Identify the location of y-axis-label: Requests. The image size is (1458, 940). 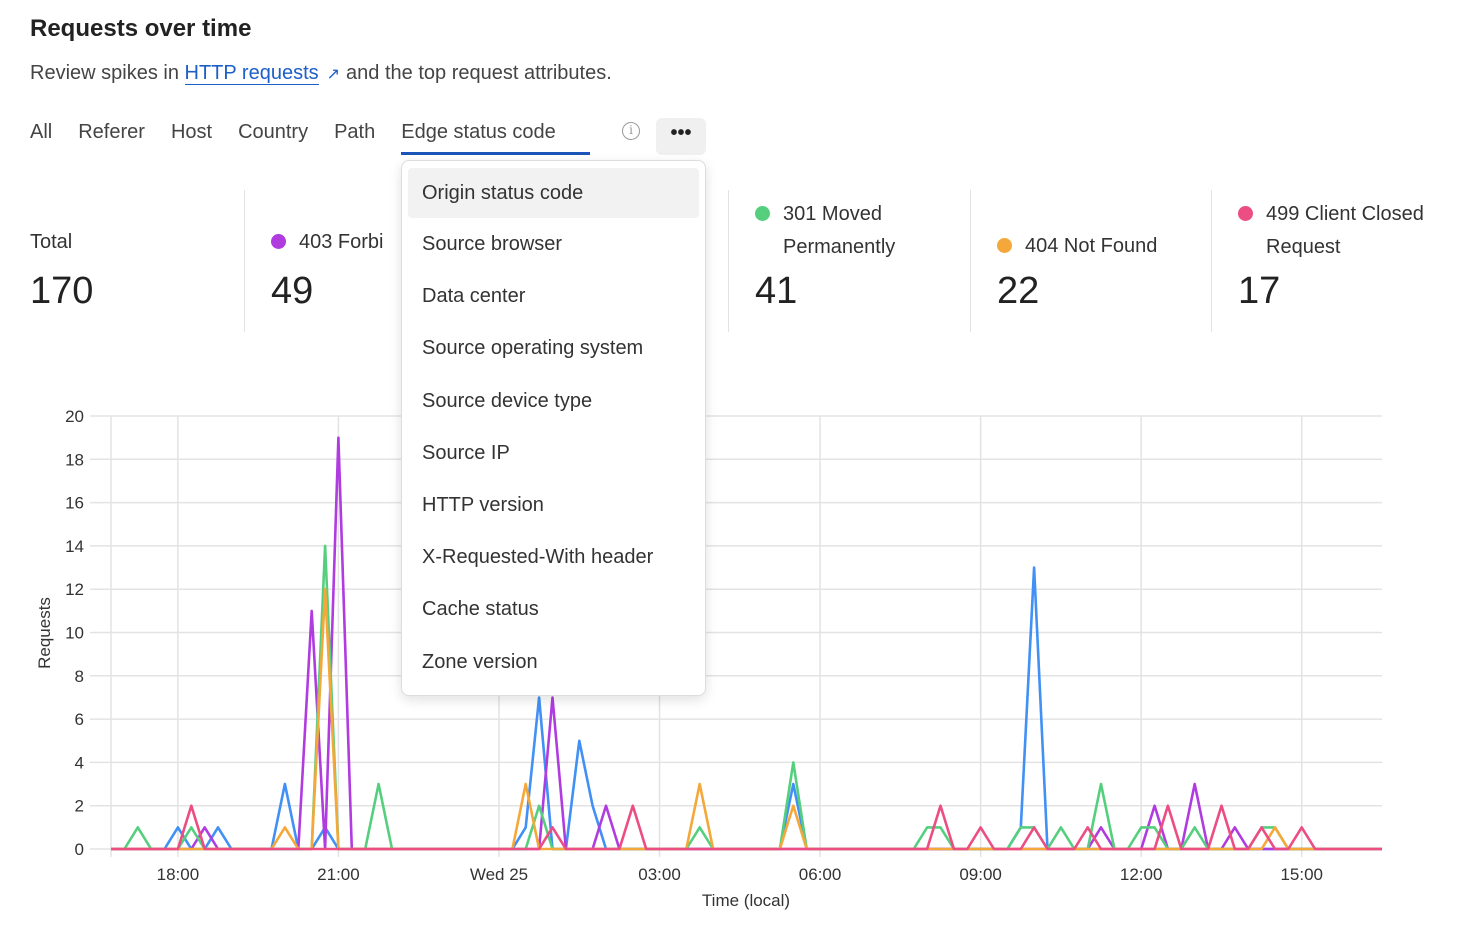
(44, 633).